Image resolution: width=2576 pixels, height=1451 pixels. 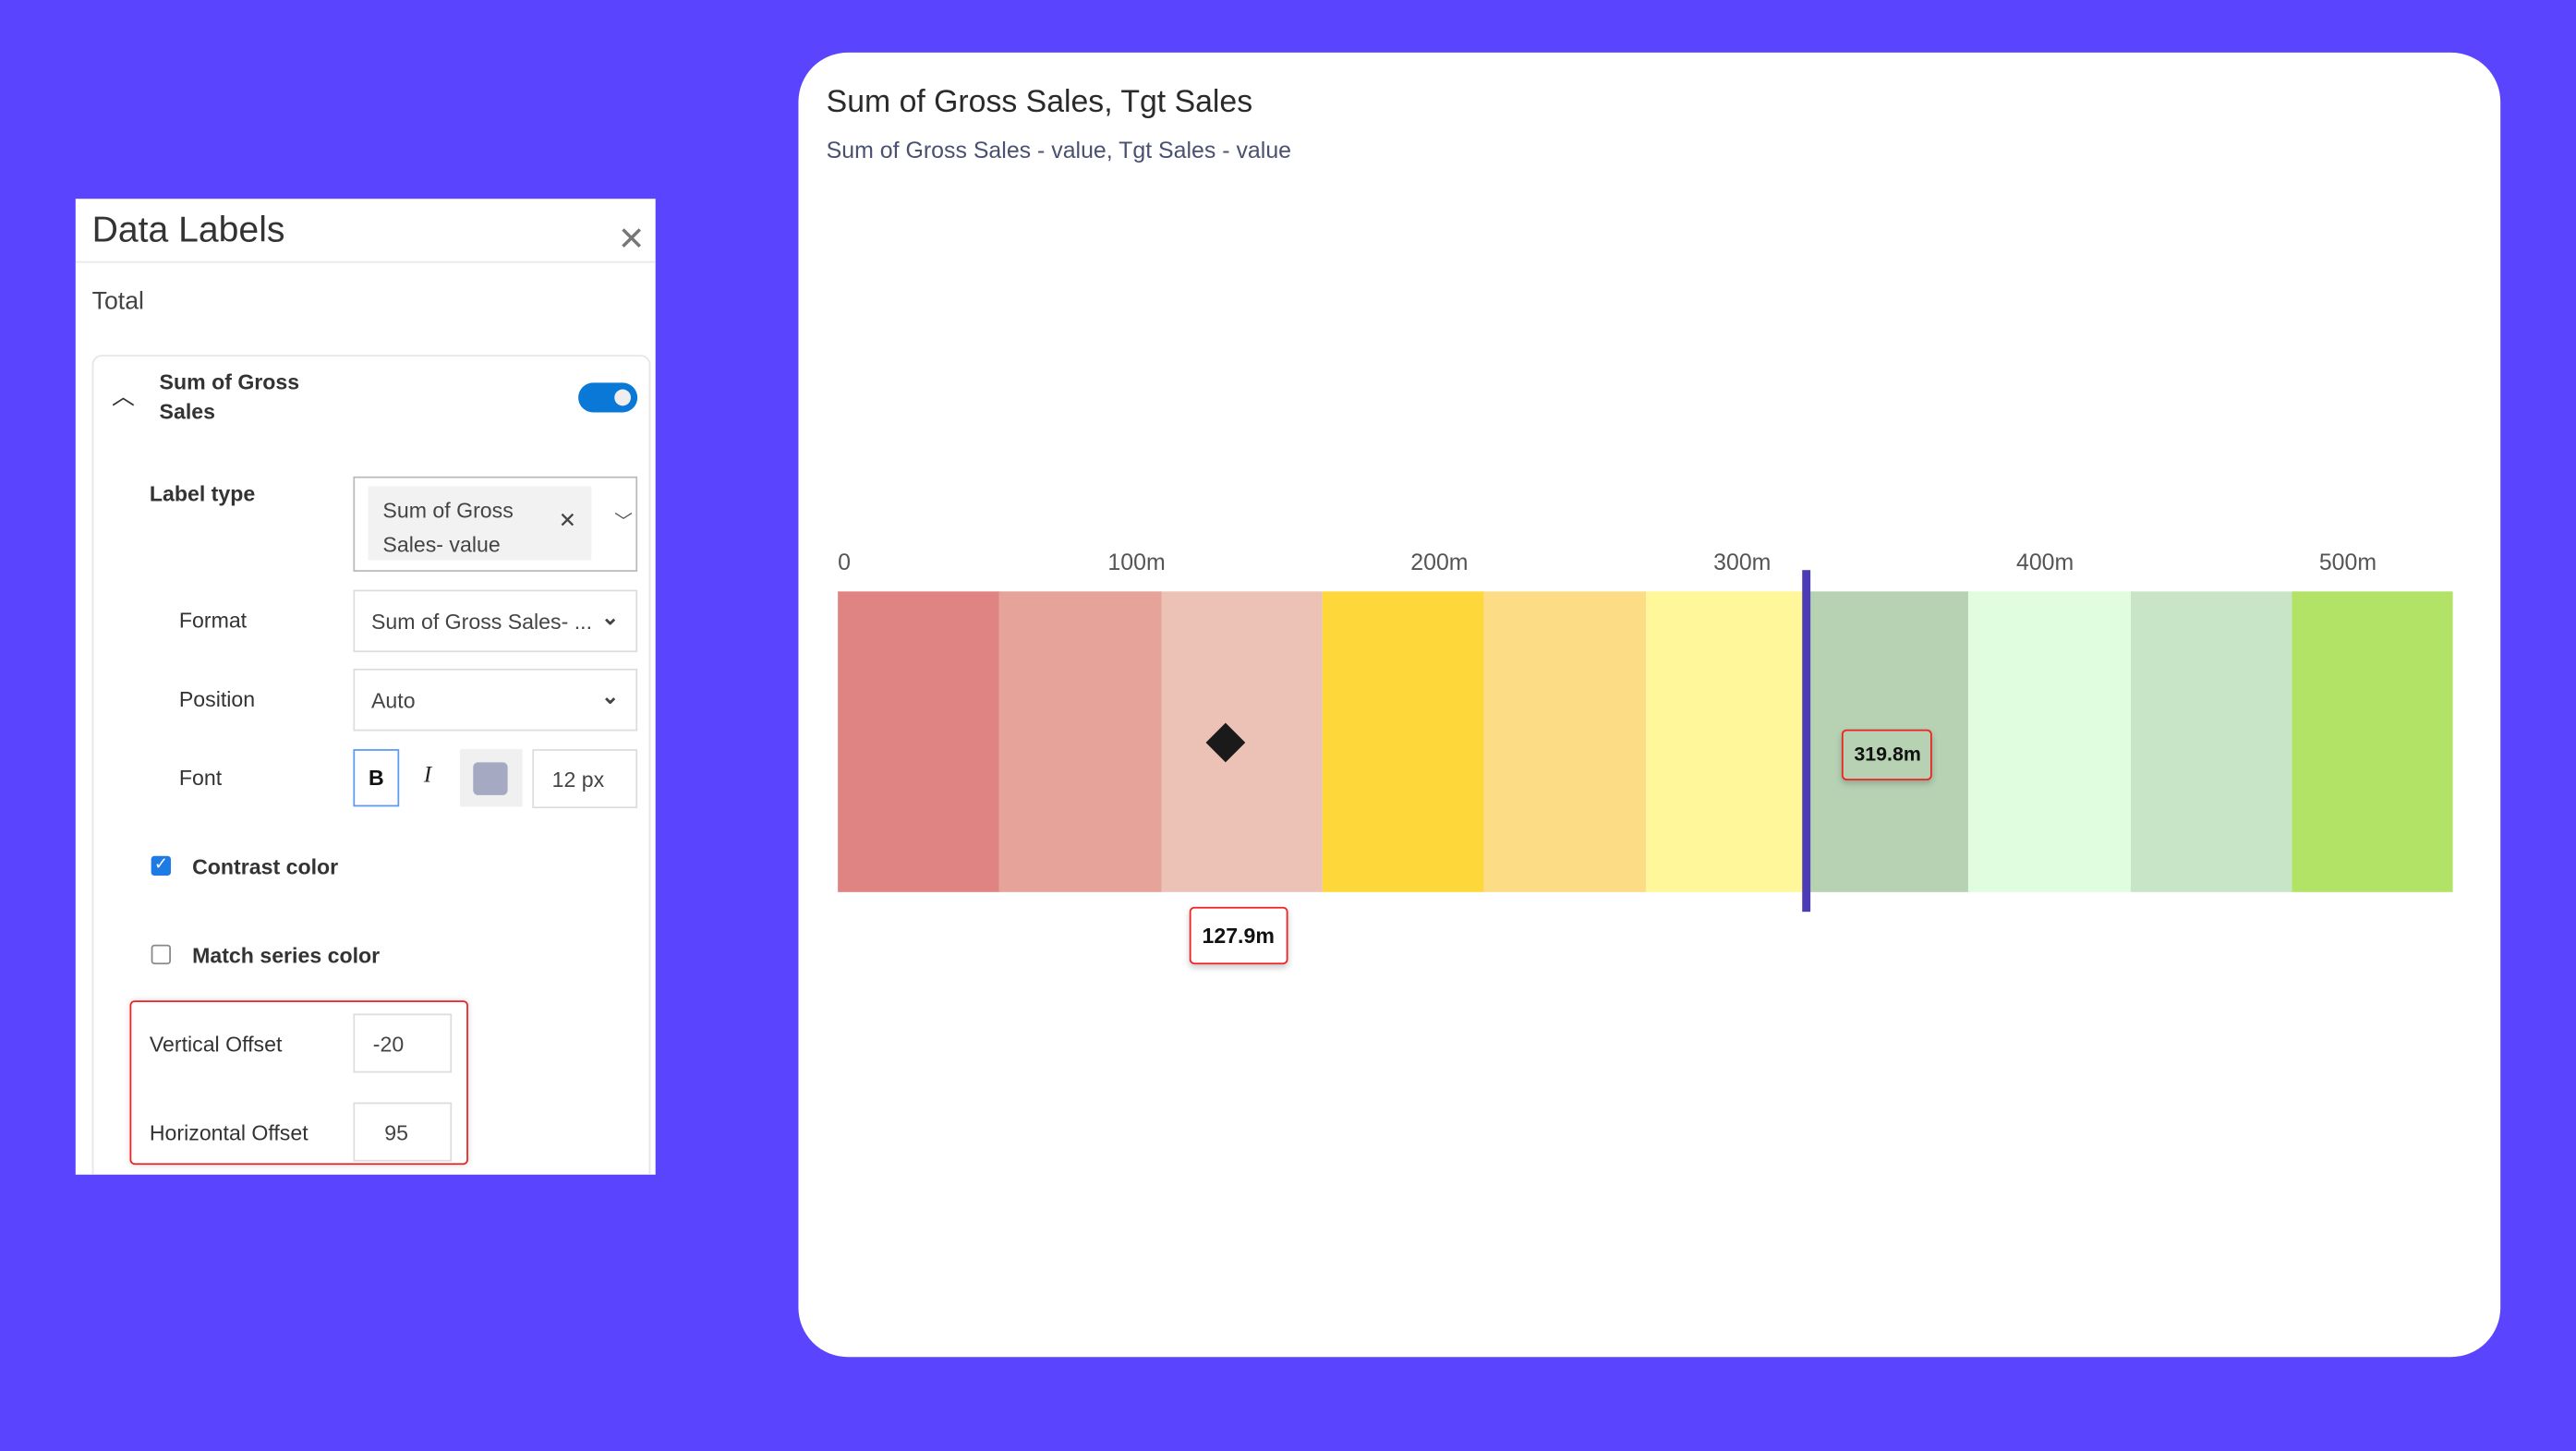 I want to click on match-series-checkbox, so click(x=161, y=954).